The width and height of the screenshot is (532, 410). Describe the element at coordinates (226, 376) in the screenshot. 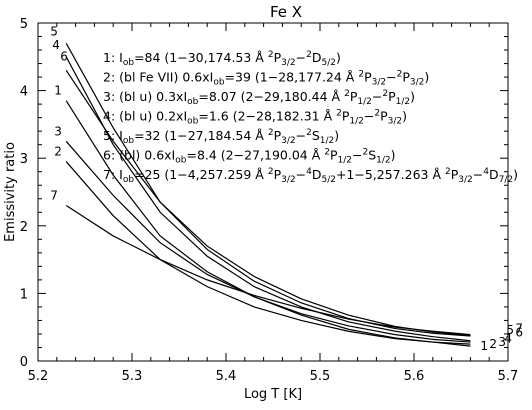

I see `x-tick-label: 5.4` at that location.